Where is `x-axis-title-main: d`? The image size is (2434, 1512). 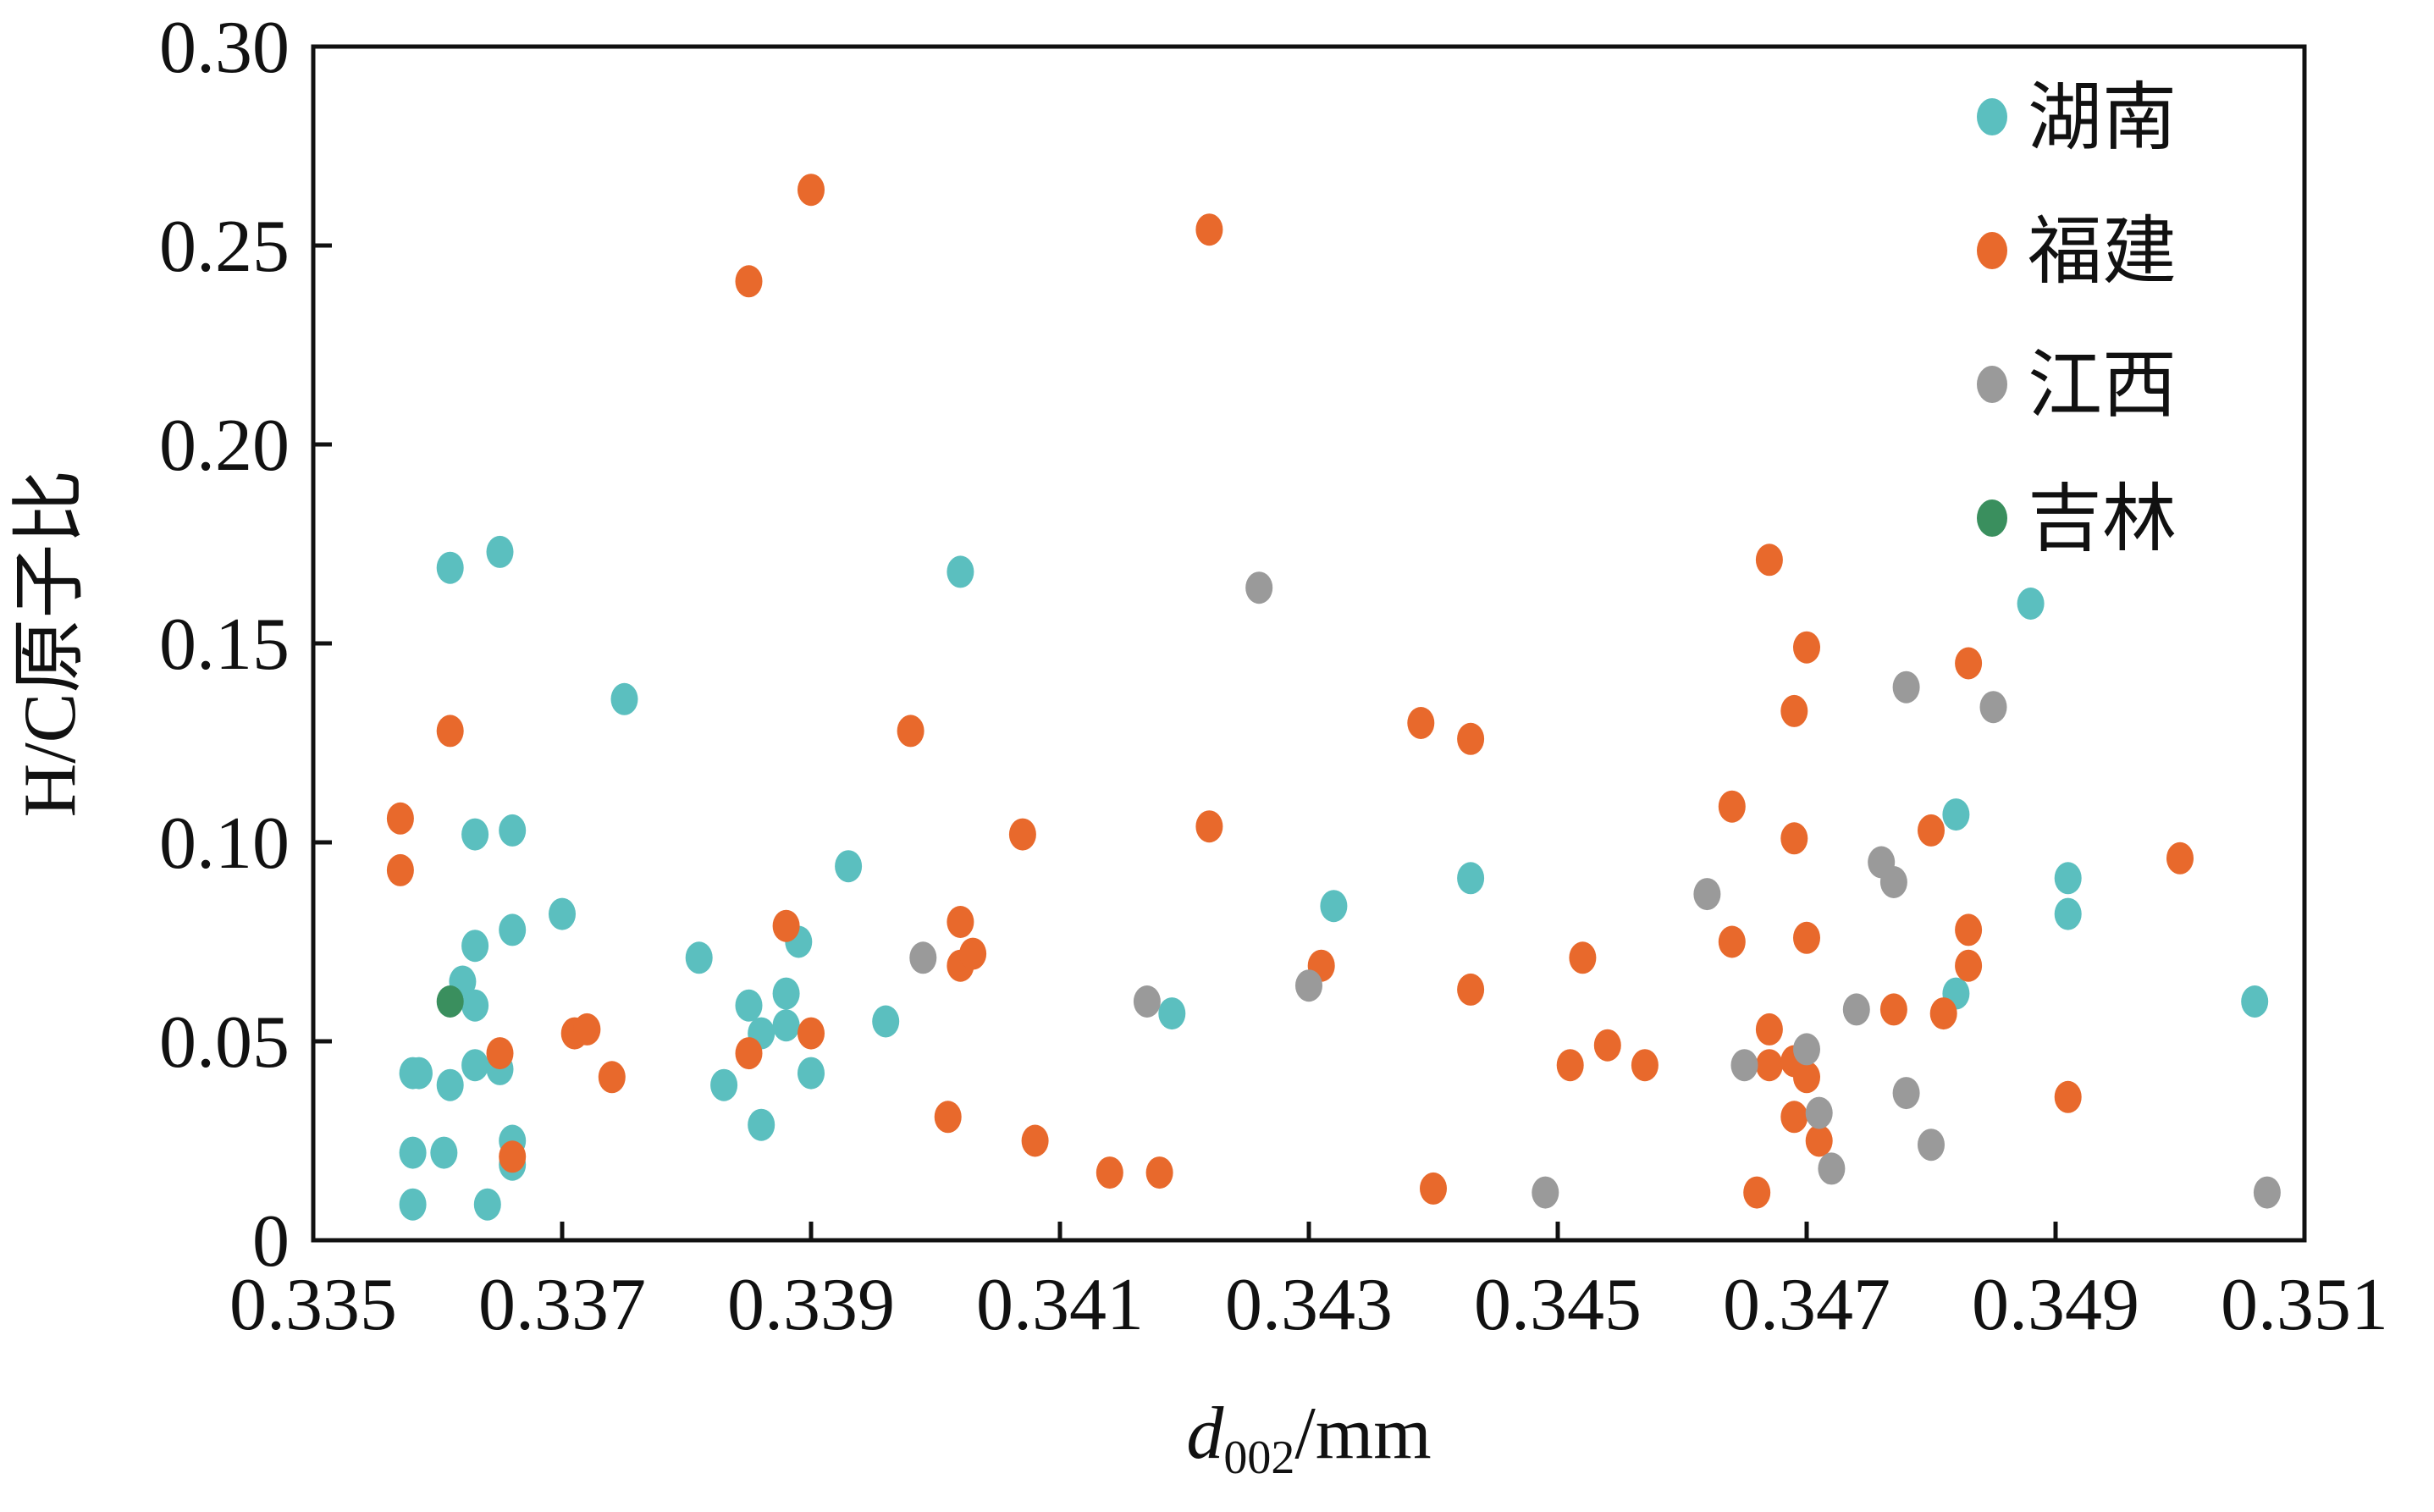
x-axis-title-main: d is located at coordinates (1205, 1434).